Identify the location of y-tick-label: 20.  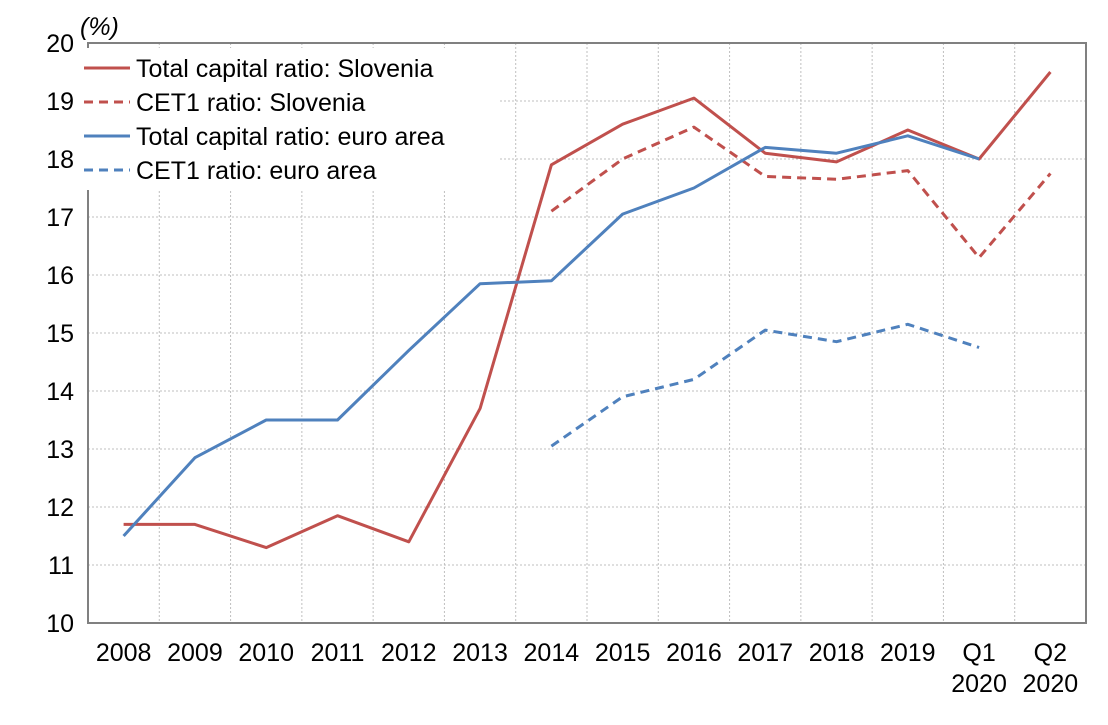
(60, 44).